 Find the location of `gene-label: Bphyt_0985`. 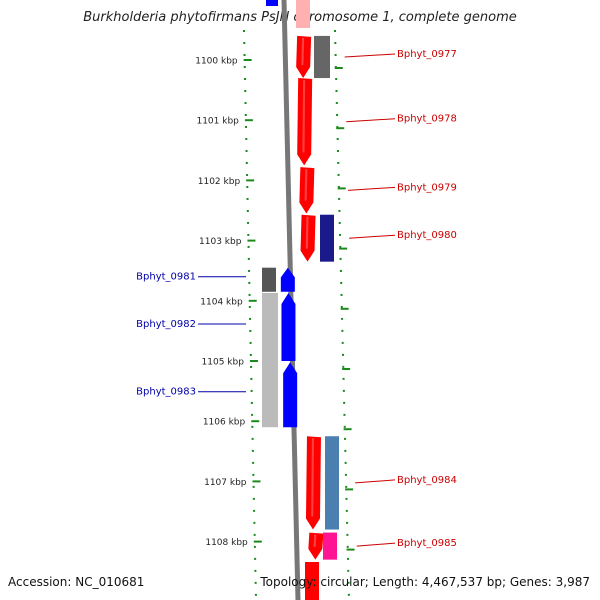

gene-label: Bphyt_0985 is located at coordinates (427, 543).